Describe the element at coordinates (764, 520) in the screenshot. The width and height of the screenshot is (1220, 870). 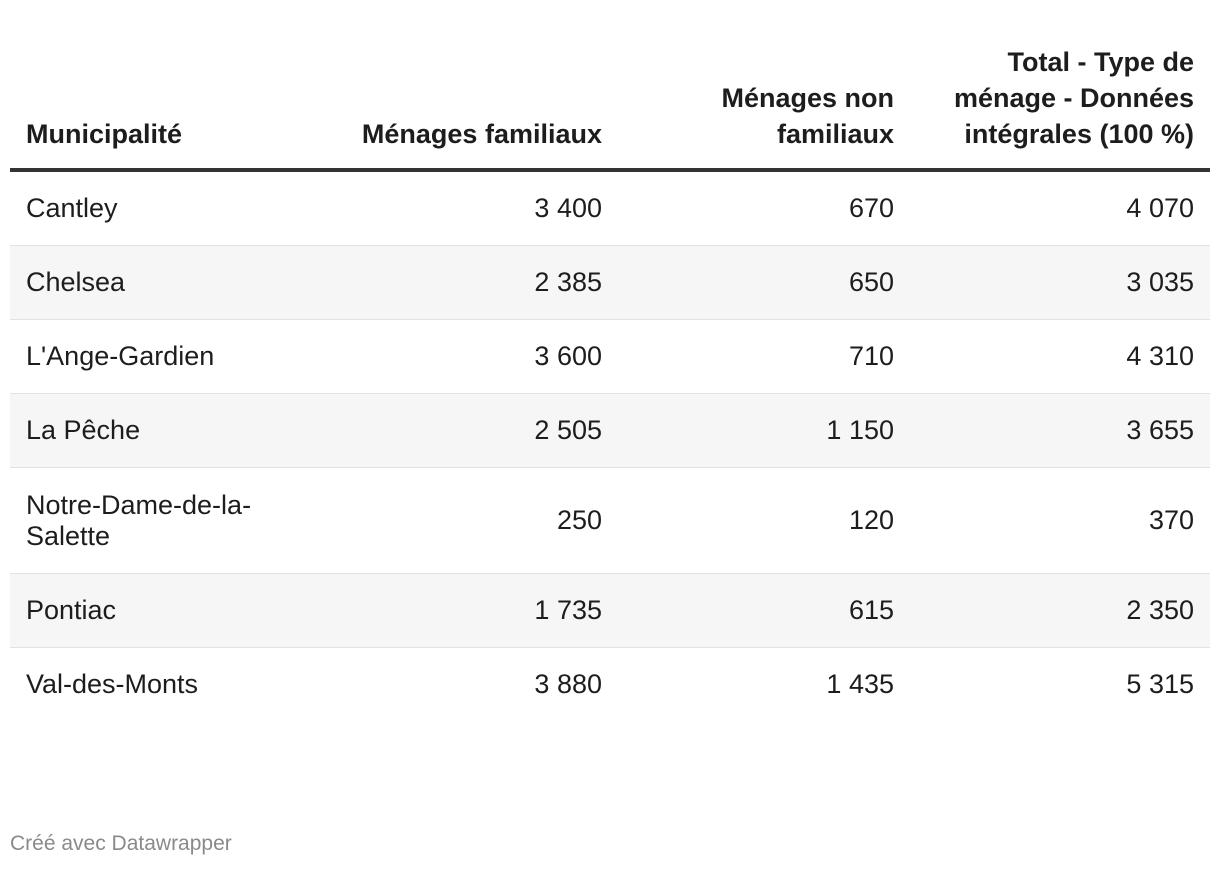
I see `cell-menages-non-familiaux: 120` at that location.